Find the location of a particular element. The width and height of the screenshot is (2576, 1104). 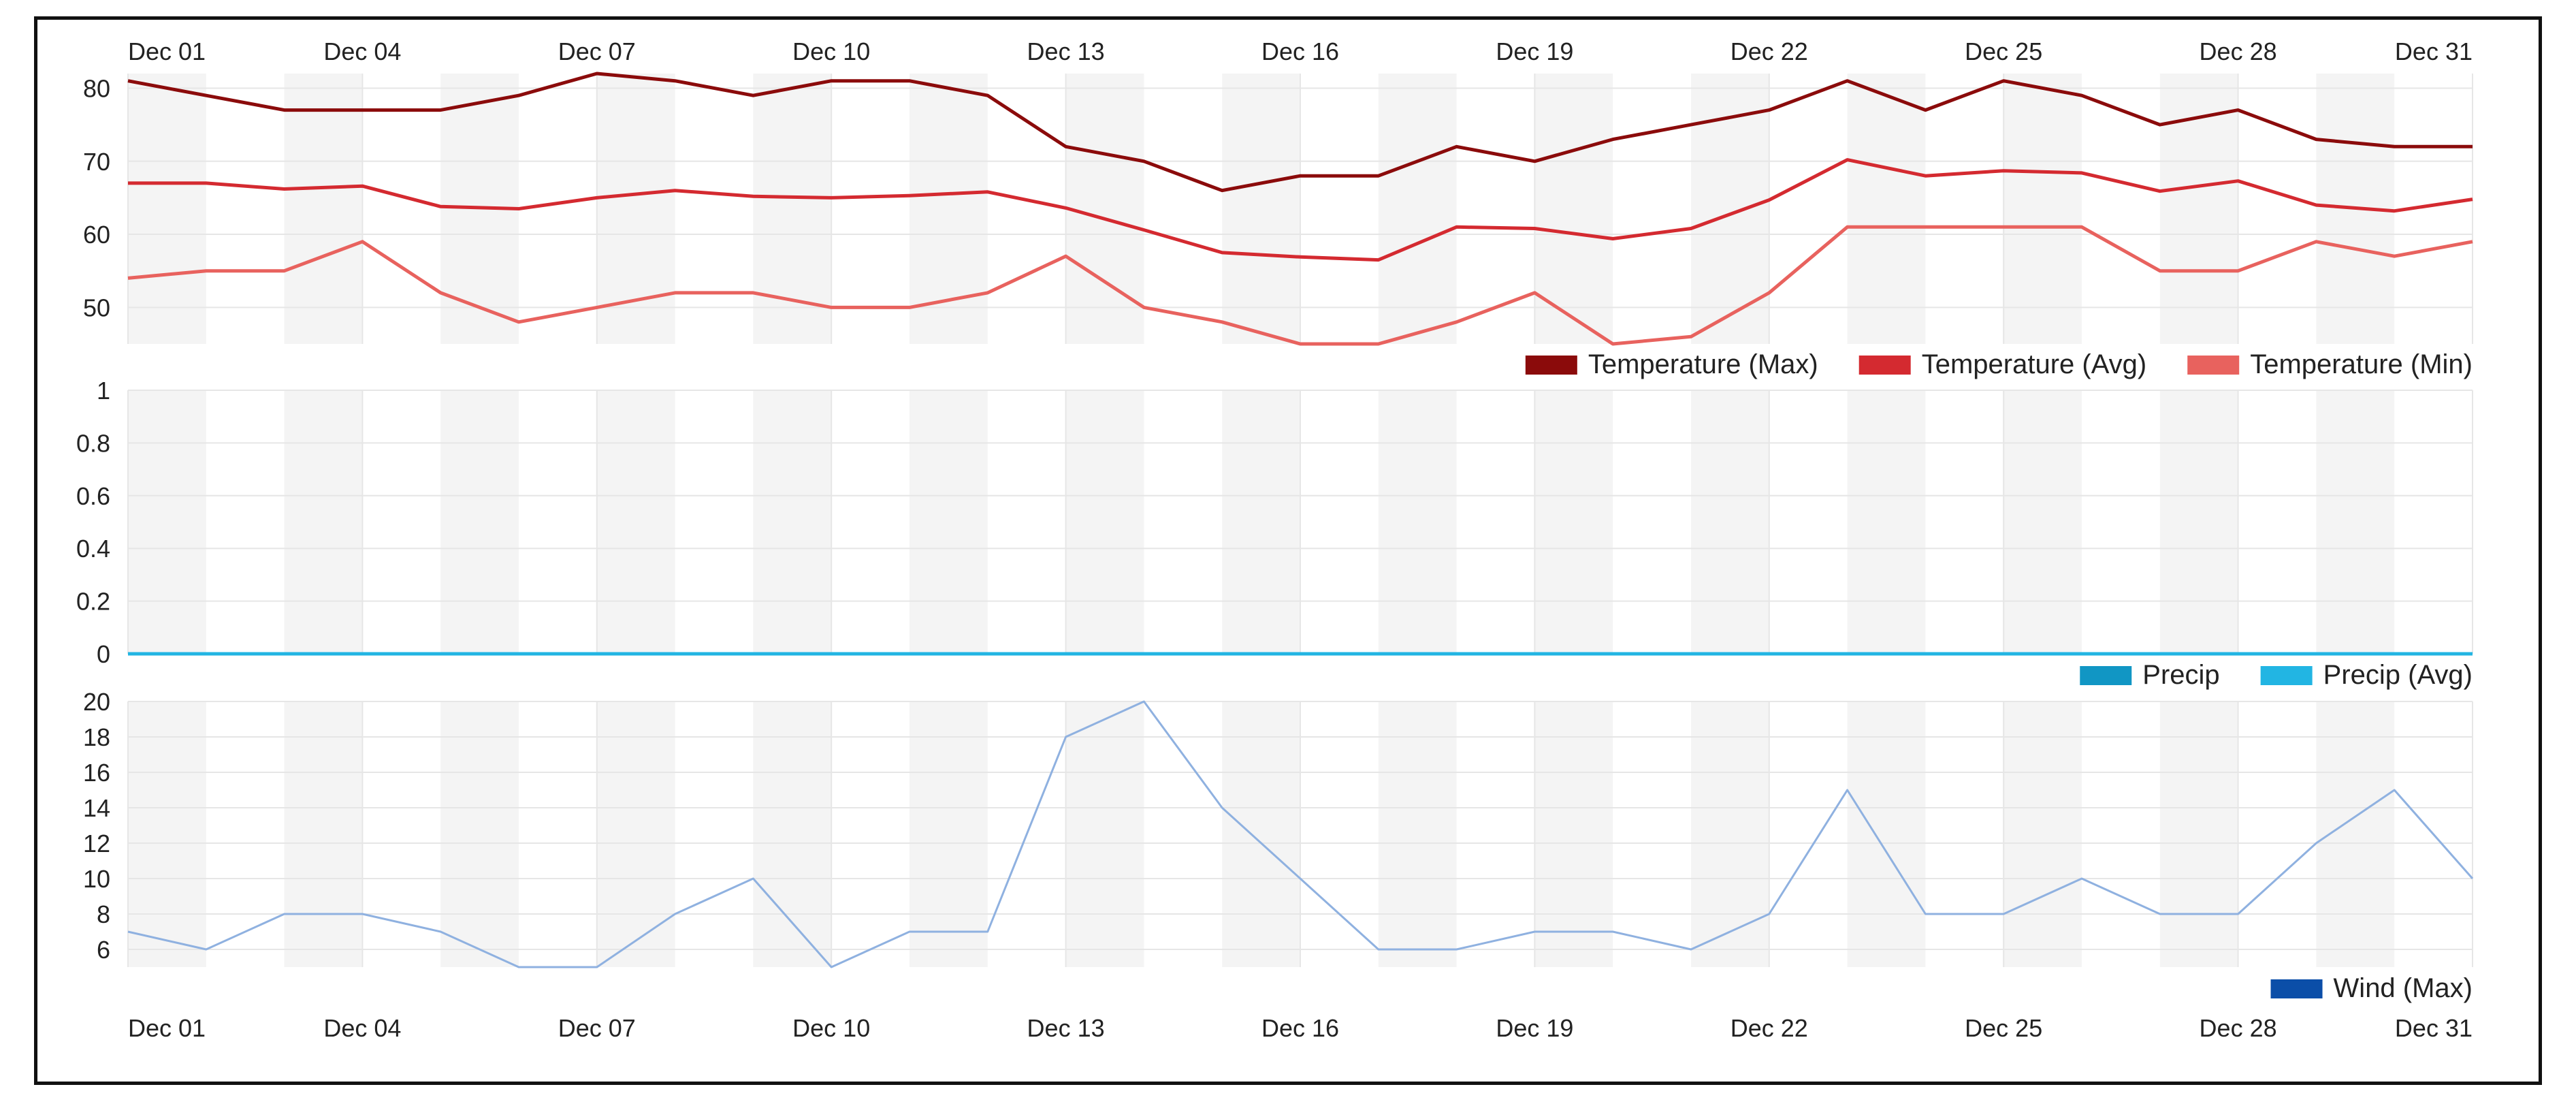

date-label-top: Dec 13 is located at coordinates (1066, 51).